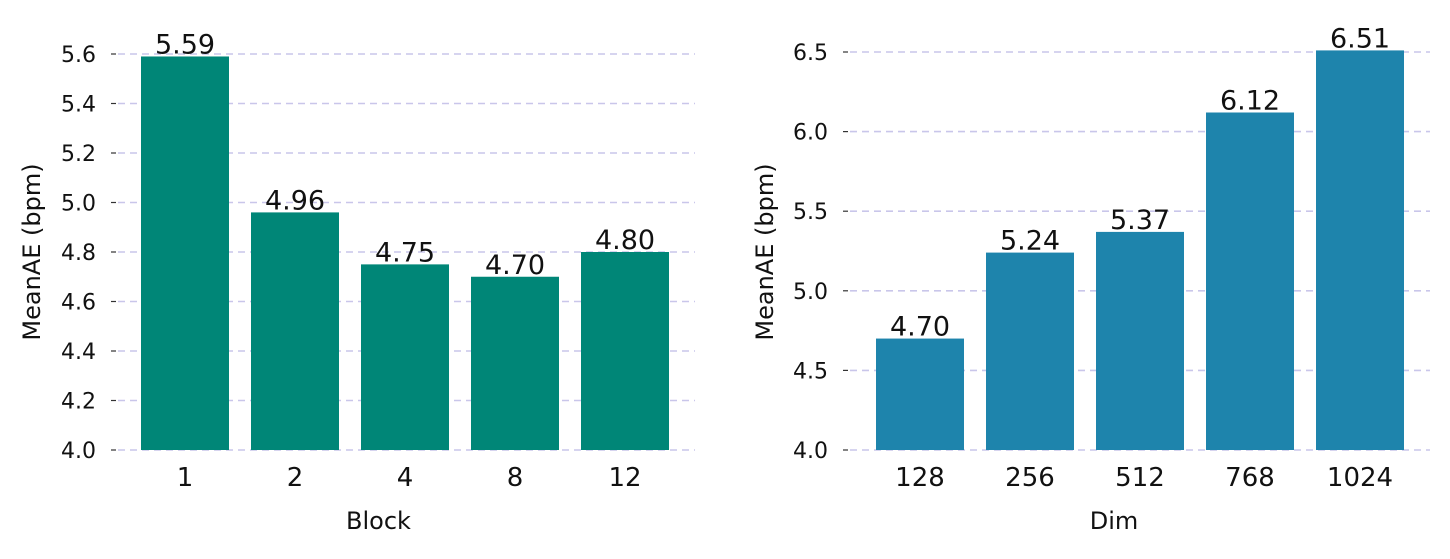 This screenshot has height=559, width=1450. What do you see at coordinates (624, 478) in the screenshot?
I see `x-tick-label: 12` at bounding box center [624, 478].